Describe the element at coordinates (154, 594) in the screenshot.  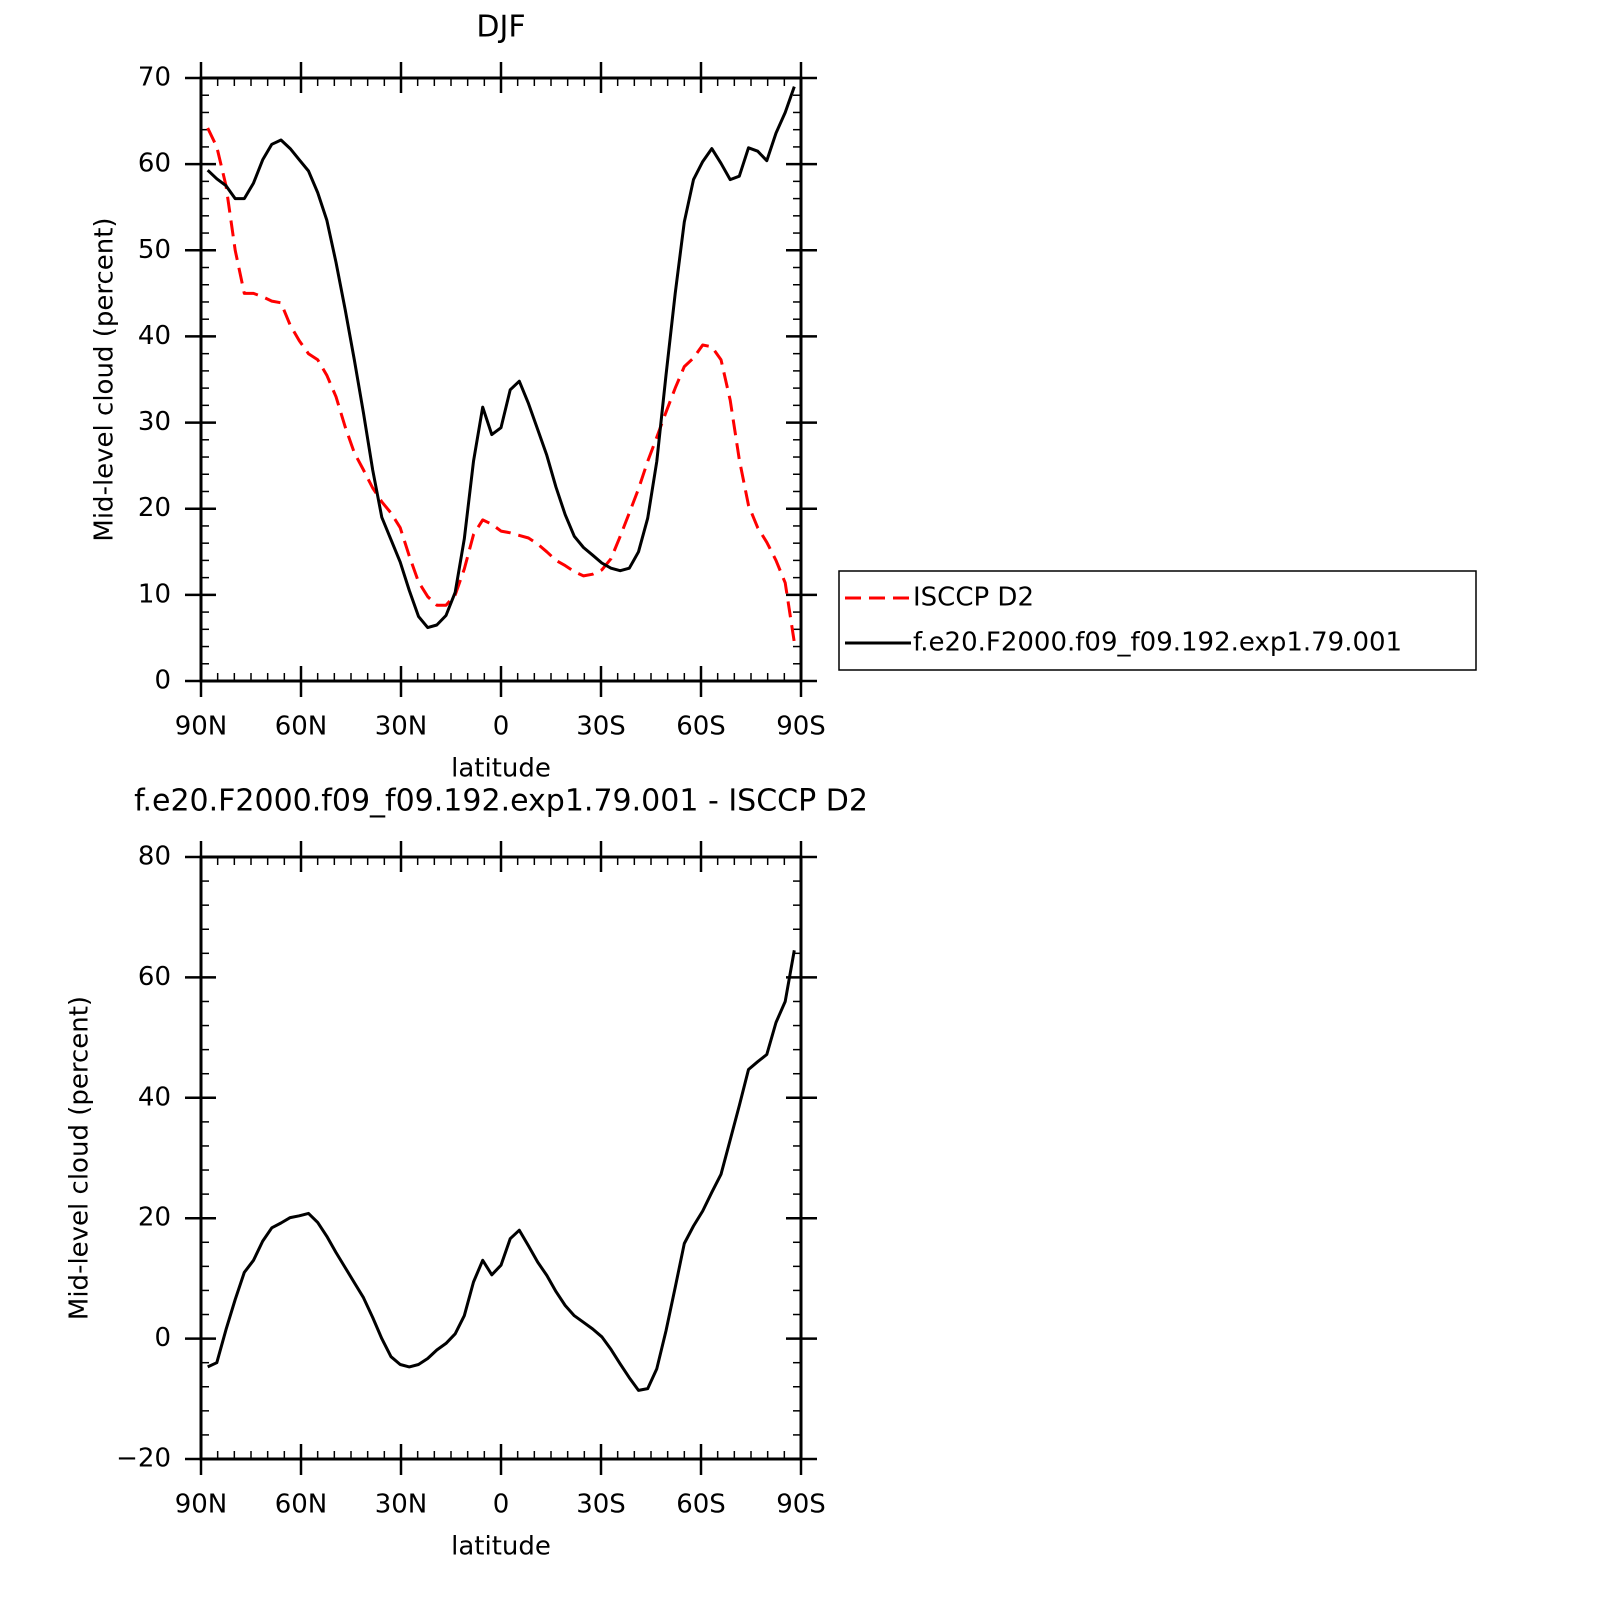
I see `y-tick-label: 10` at that location.